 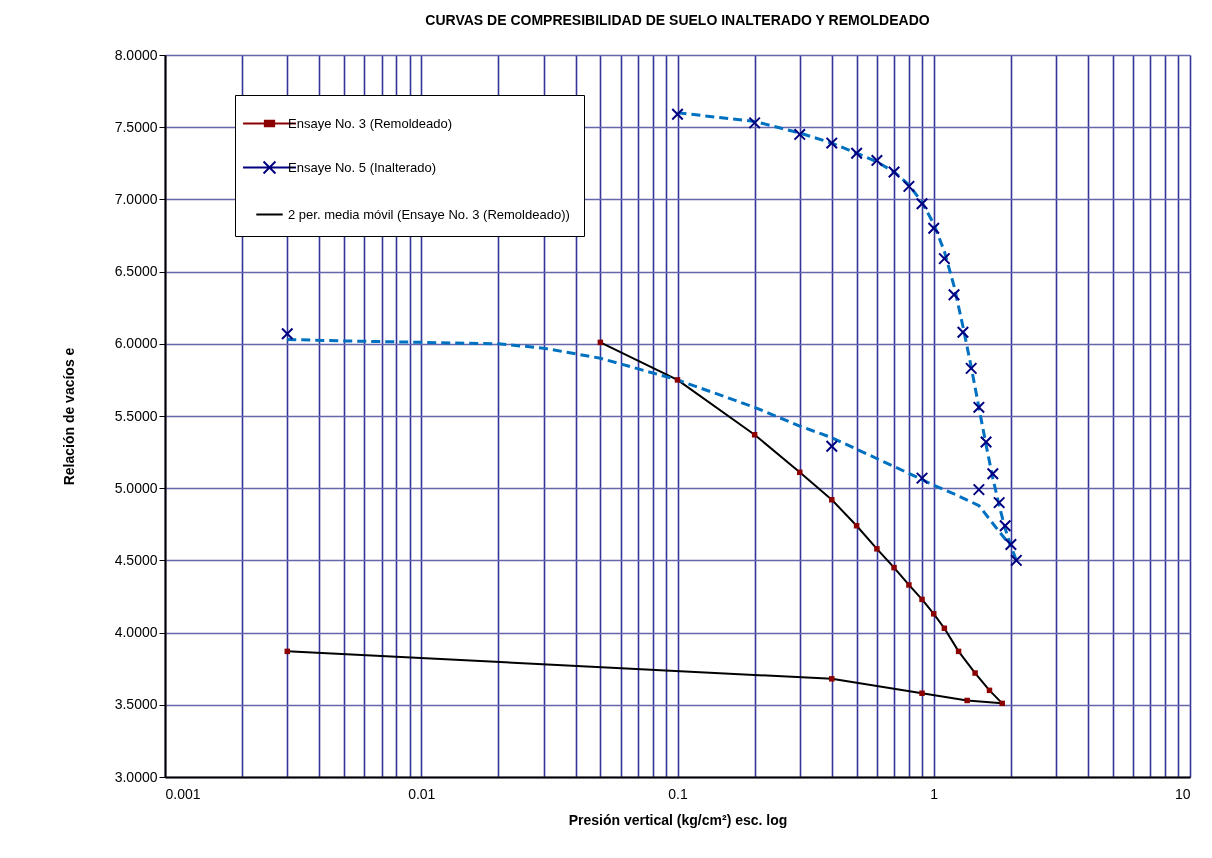 I want to click on y-tick-label: 7.5000, so click(x=136, y=126).